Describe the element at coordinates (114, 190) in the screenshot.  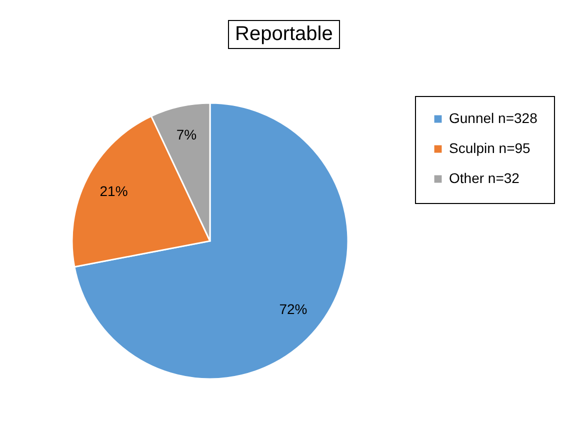
I see `data-label: 21%` at that location.